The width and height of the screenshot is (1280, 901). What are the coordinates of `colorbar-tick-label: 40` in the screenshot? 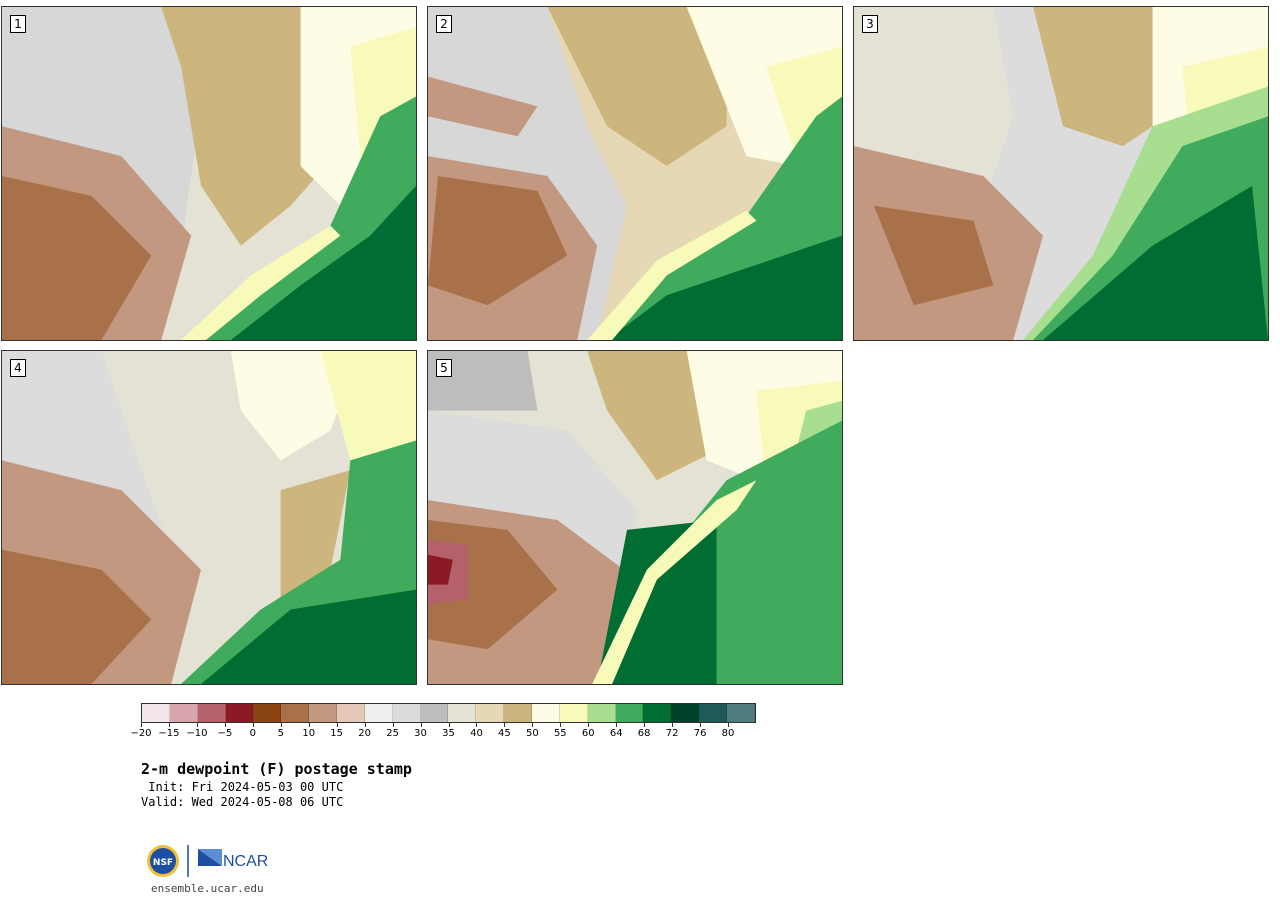 It's located at (476, 733).